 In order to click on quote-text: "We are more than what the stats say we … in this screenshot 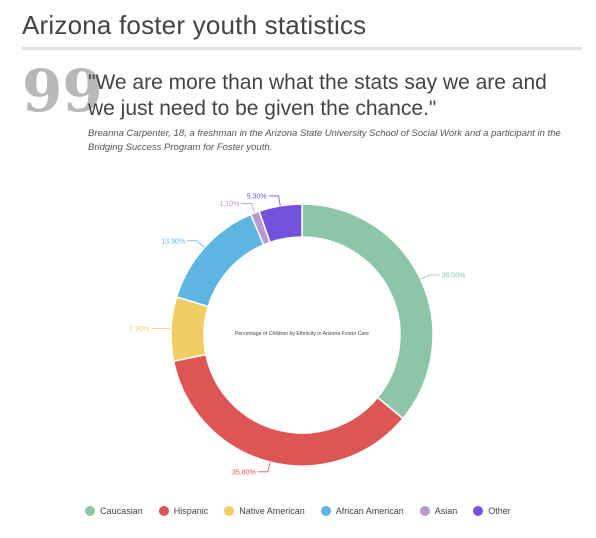, I will do `click(317, 95)`.